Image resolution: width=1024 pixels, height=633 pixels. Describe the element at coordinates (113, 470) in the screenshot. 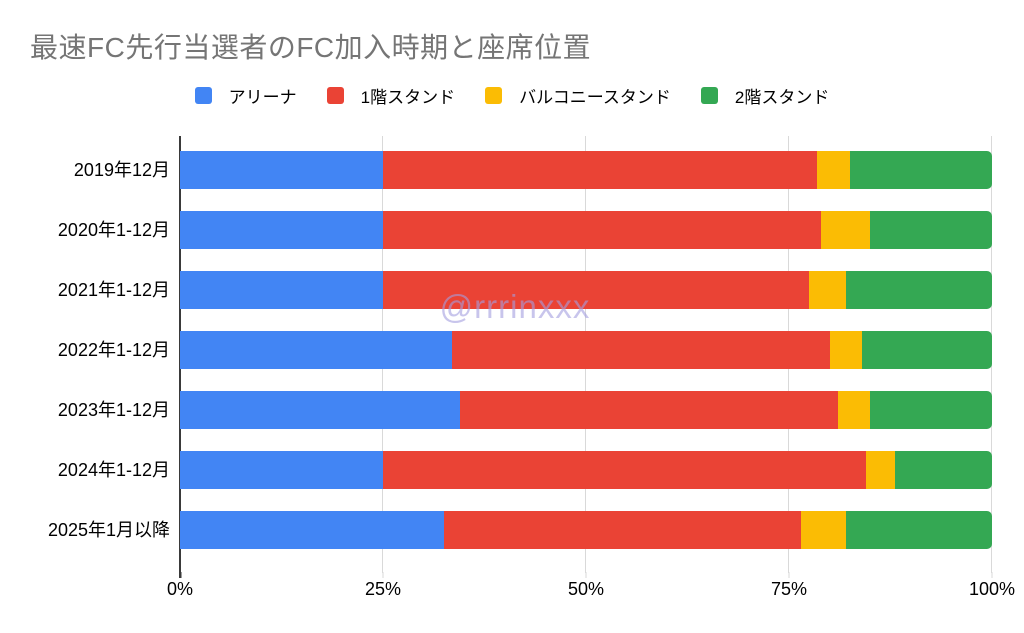

I see `category-label: 2024年1-12月` at that location.